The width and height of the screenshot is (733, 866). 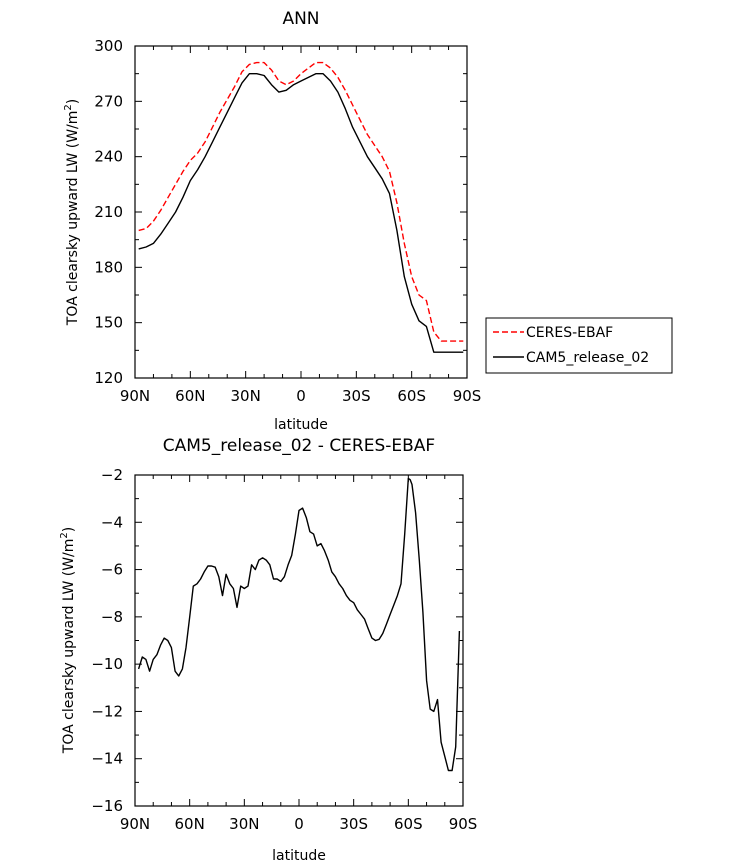 What do you see at coordinates (108, 101) in the screenshot?
I see `panel1-y-tick-label: 270` at bounding box center [108, 101].